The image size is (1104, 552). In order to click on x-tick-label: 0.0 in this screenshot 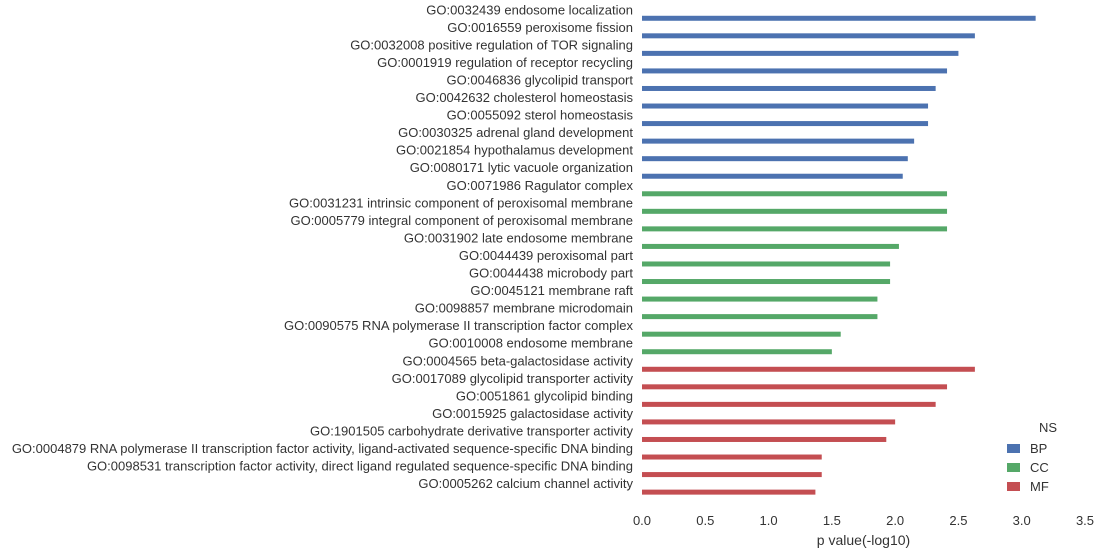, I will do `click(642, 520)`.